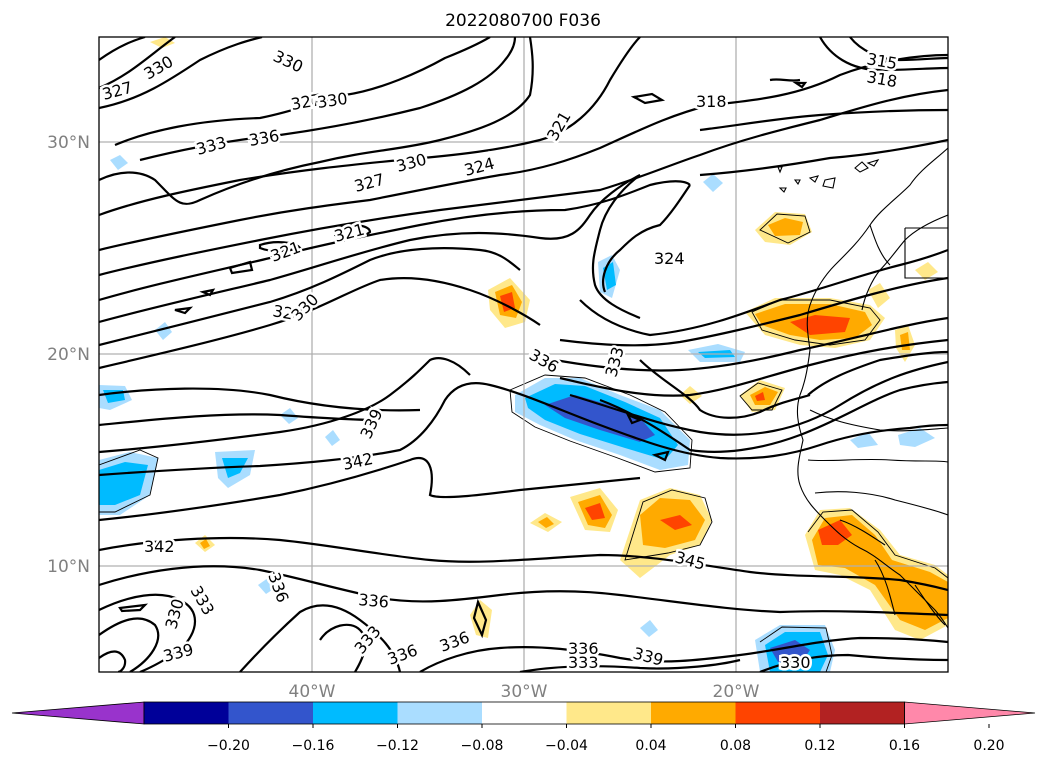  I want to click on colorbar-frame, so click(524, 713).